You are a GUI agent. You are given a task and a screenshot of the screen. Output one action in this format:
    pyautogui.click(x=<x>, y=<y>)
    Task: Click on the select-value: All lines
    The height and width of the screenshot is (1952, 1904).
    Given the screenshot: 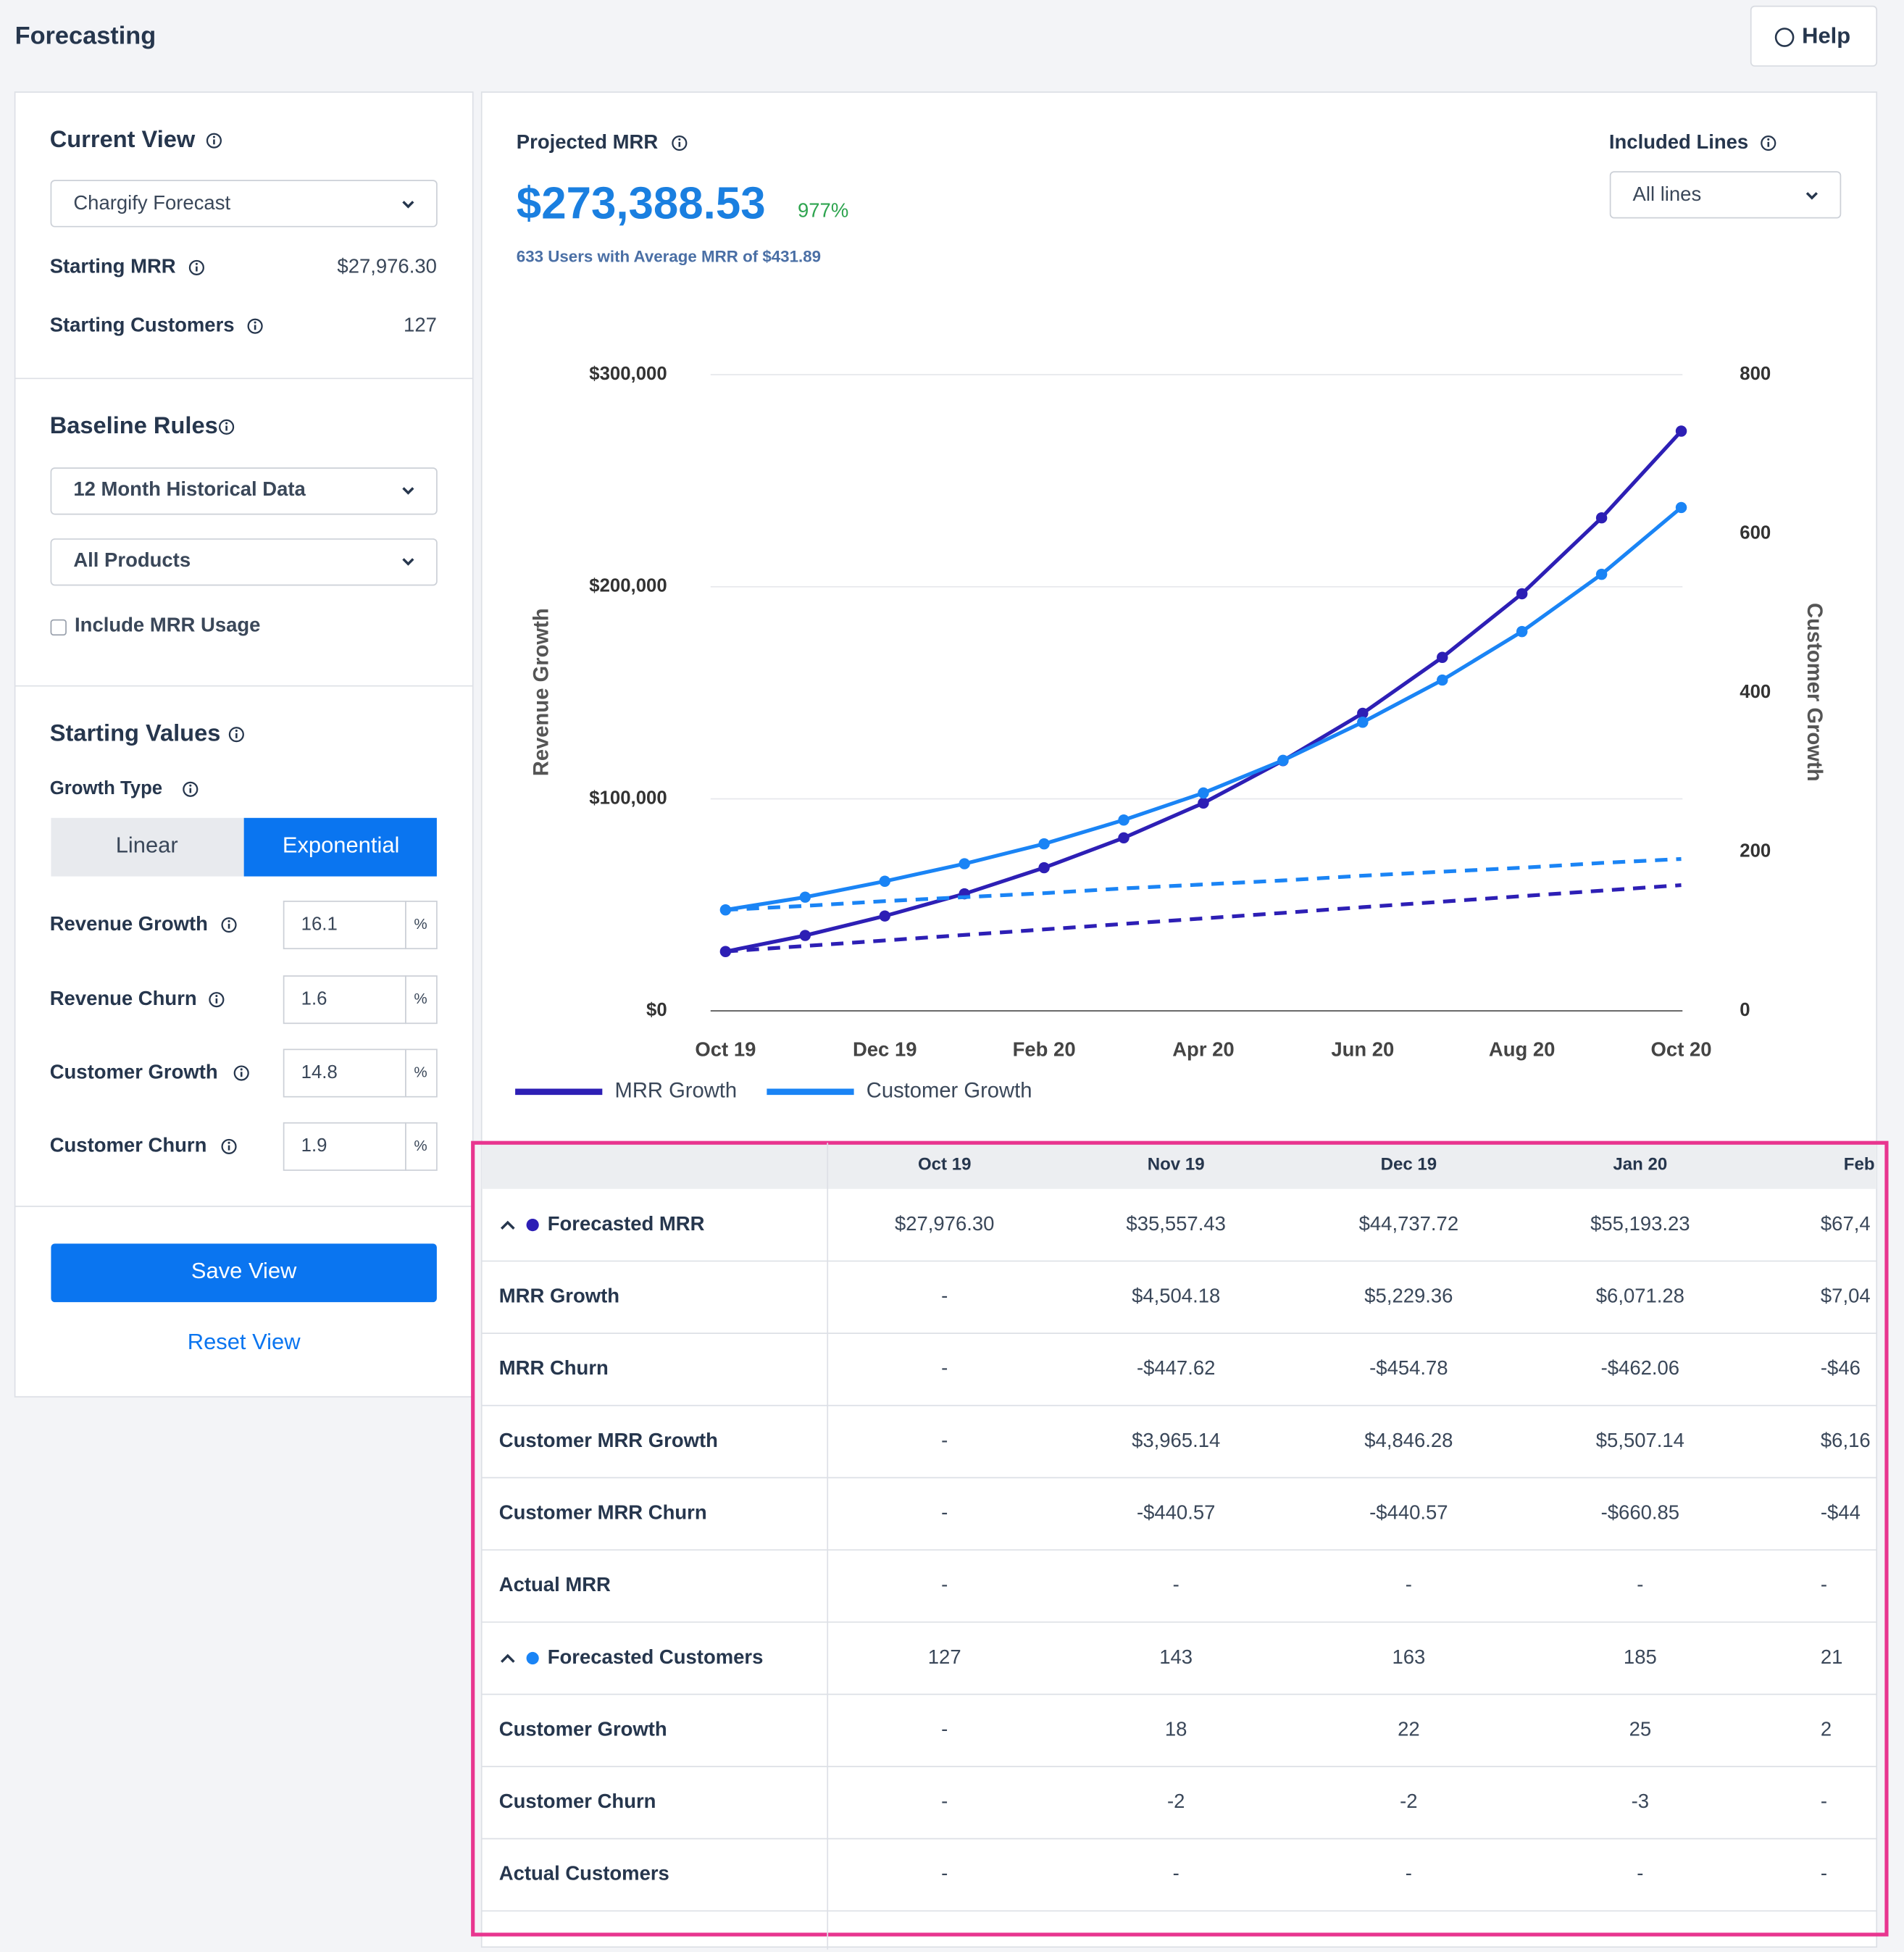 What is the action you would take?
    pyautogui.click(x=1667, y=194)
    